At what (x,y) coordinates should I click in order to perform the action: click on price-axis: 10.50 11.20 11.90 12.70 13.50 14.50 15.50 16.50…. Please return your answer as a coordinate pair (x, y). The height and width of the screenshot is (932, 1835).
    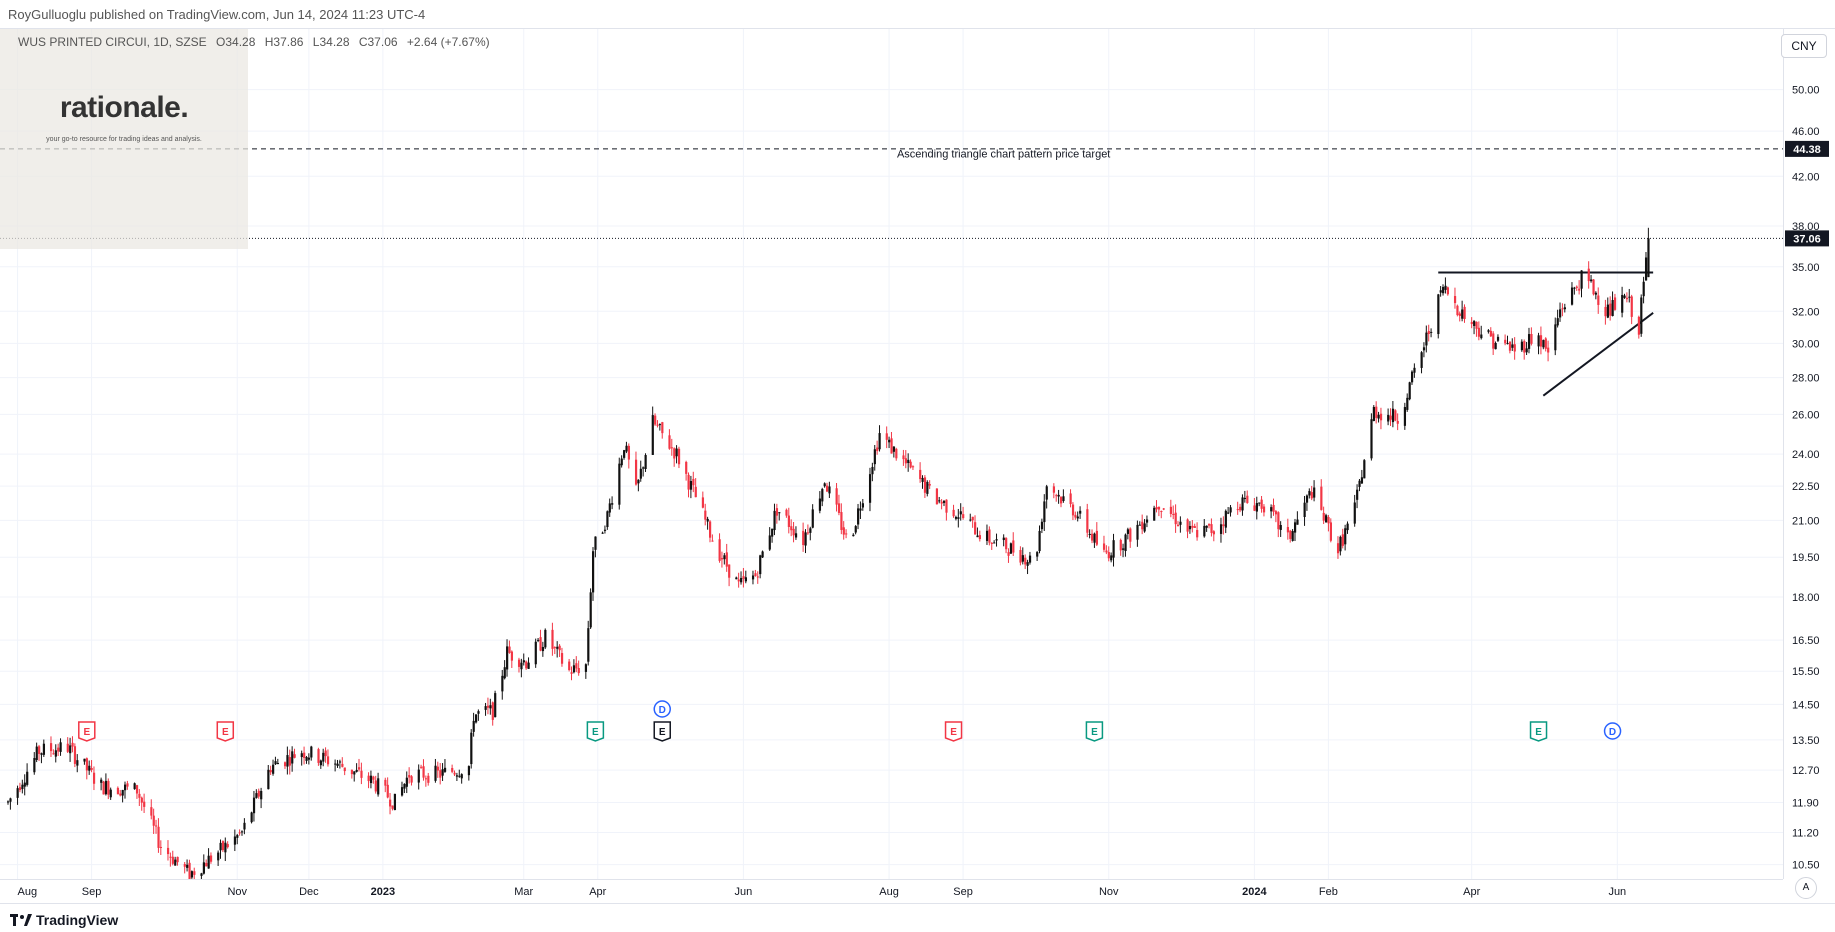
    Looking at the image, I should click on (1809, 454).